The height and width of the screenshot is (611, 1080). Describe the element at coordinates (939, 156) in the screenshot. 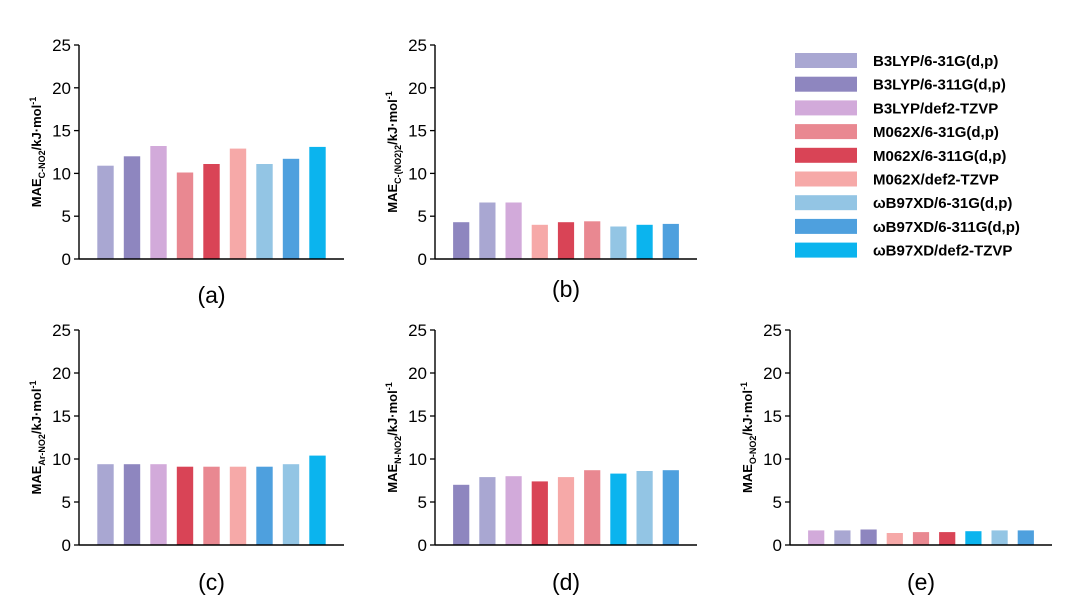

I see `legend-label: M062X/6-311G(d,p)` at that location.